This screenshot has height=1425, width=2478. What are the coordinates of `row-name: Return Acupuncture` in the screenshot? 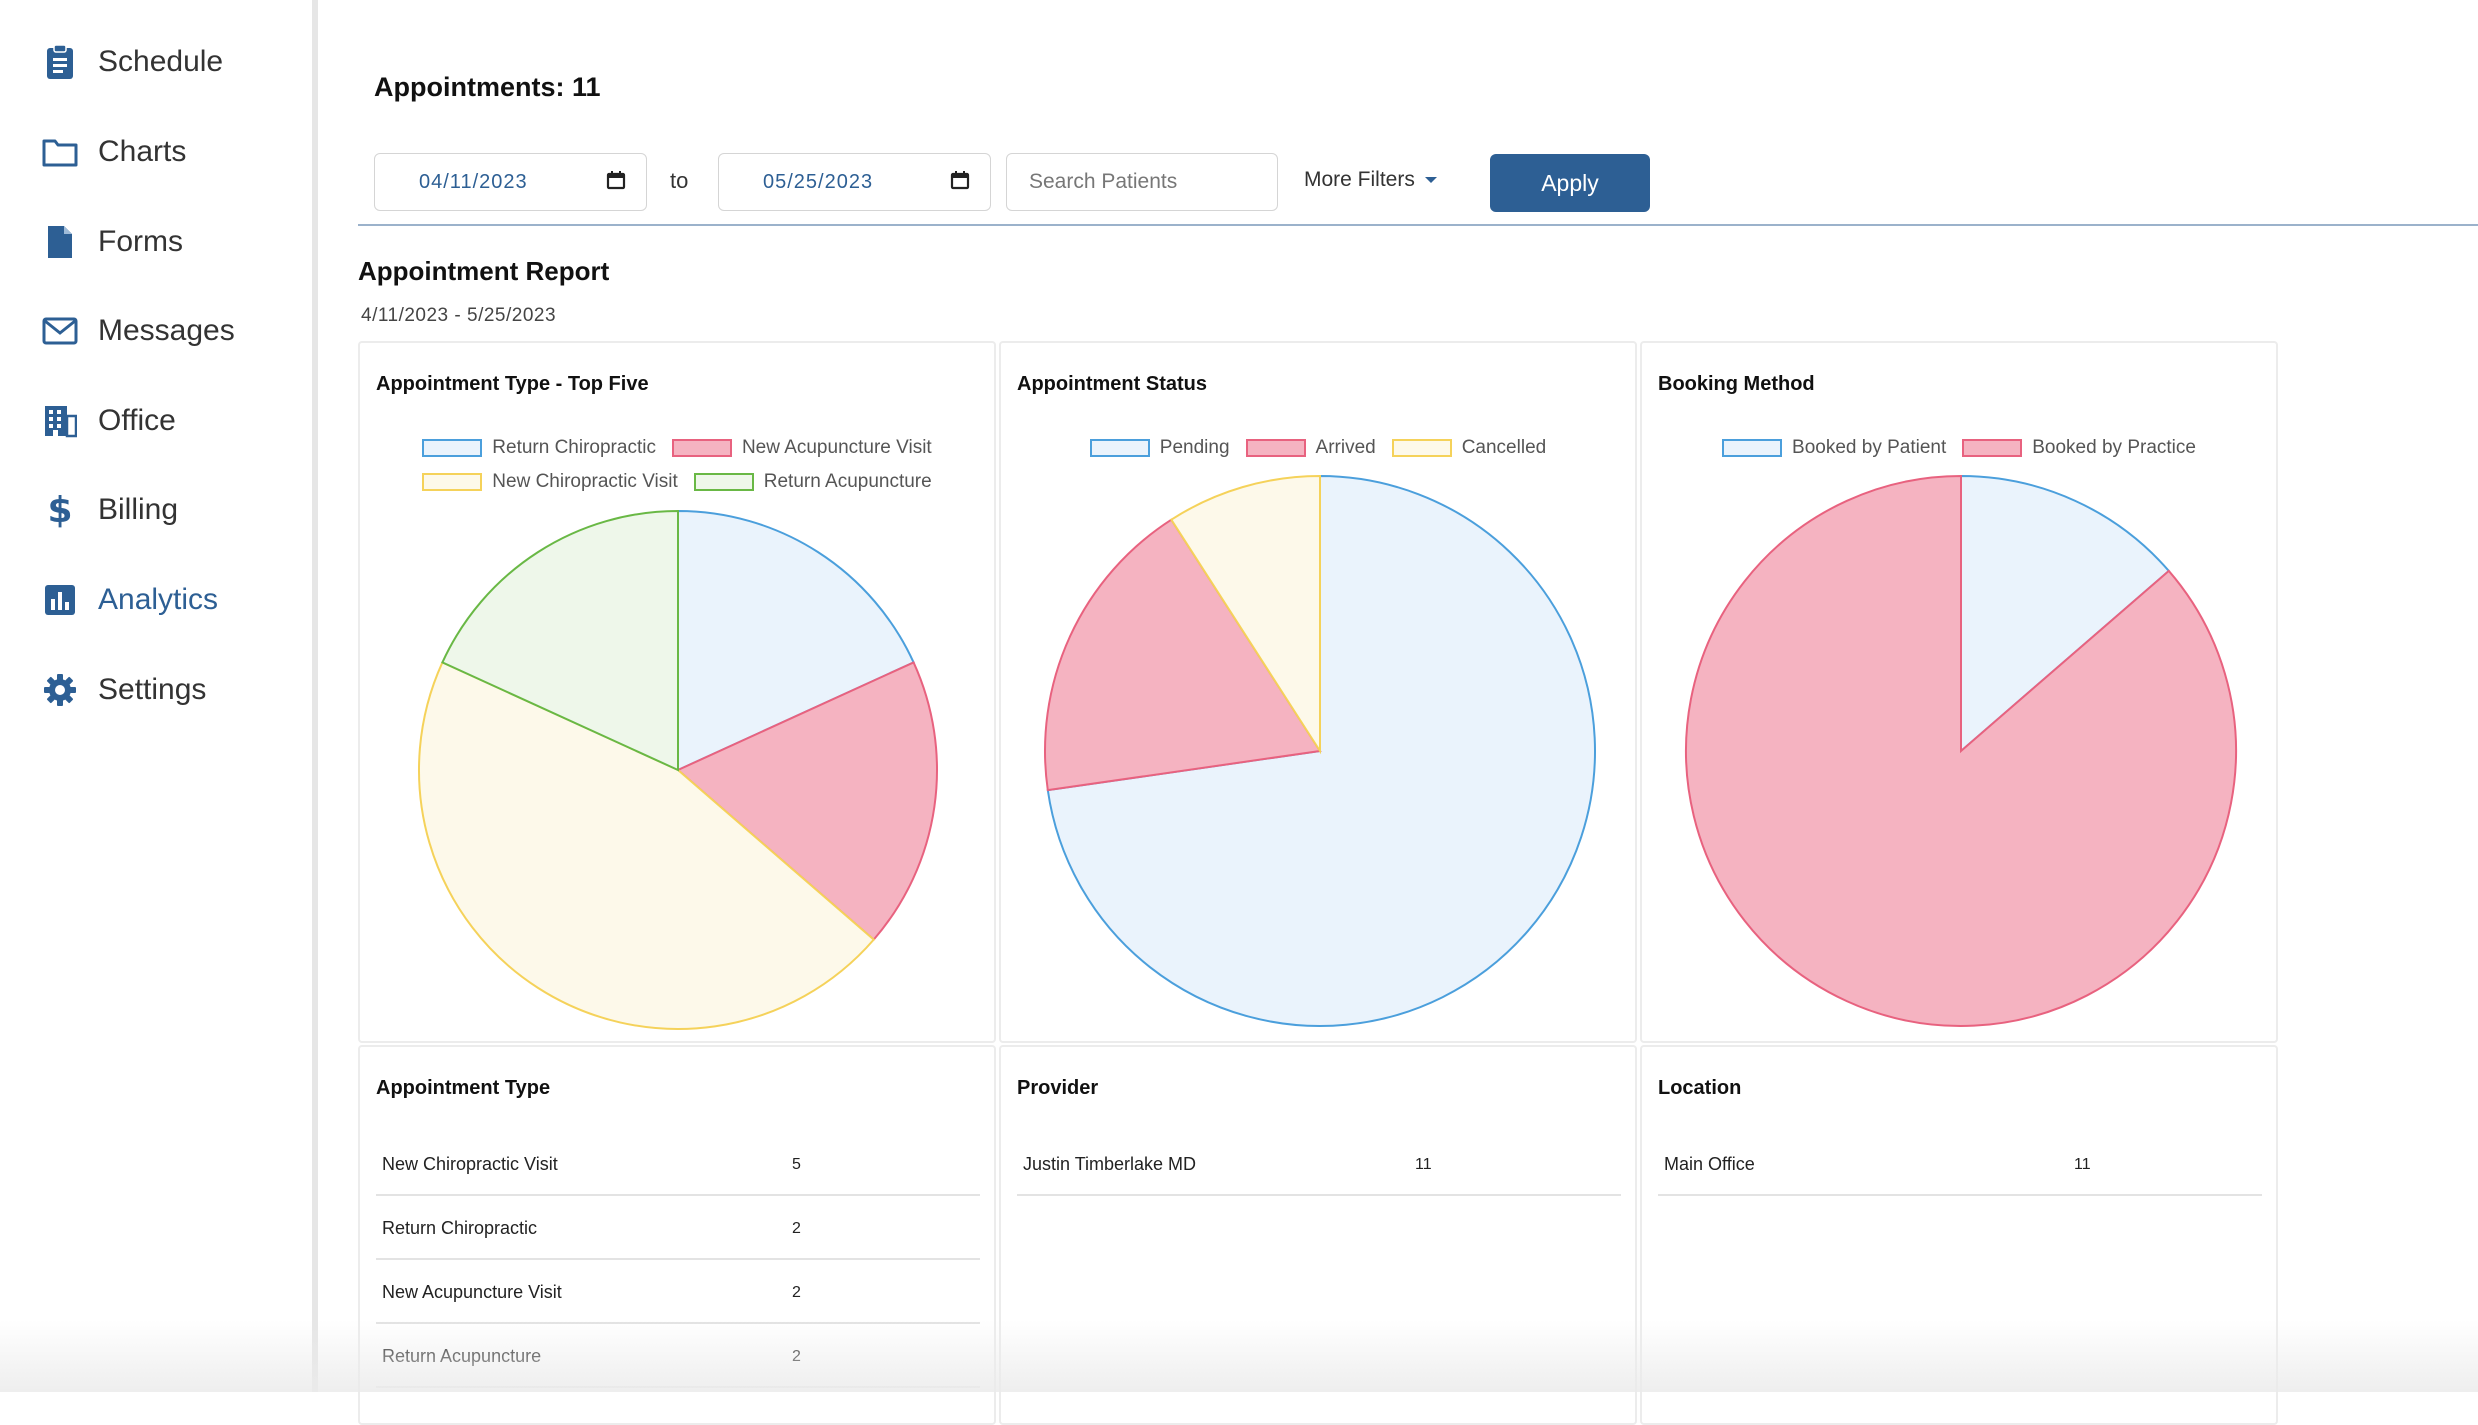 It's located at (462, 1356).